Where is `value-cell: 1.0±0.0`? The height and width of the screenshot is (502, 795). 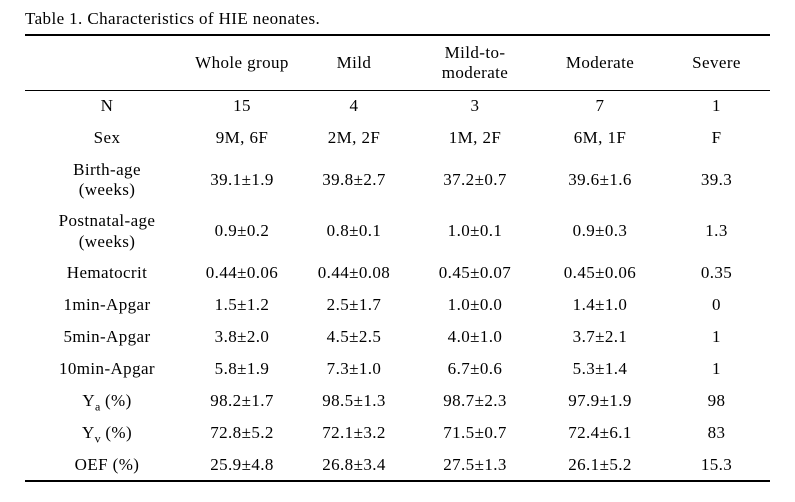 value-cell: 1.0±0.0 is located at coordinates (475, 305).